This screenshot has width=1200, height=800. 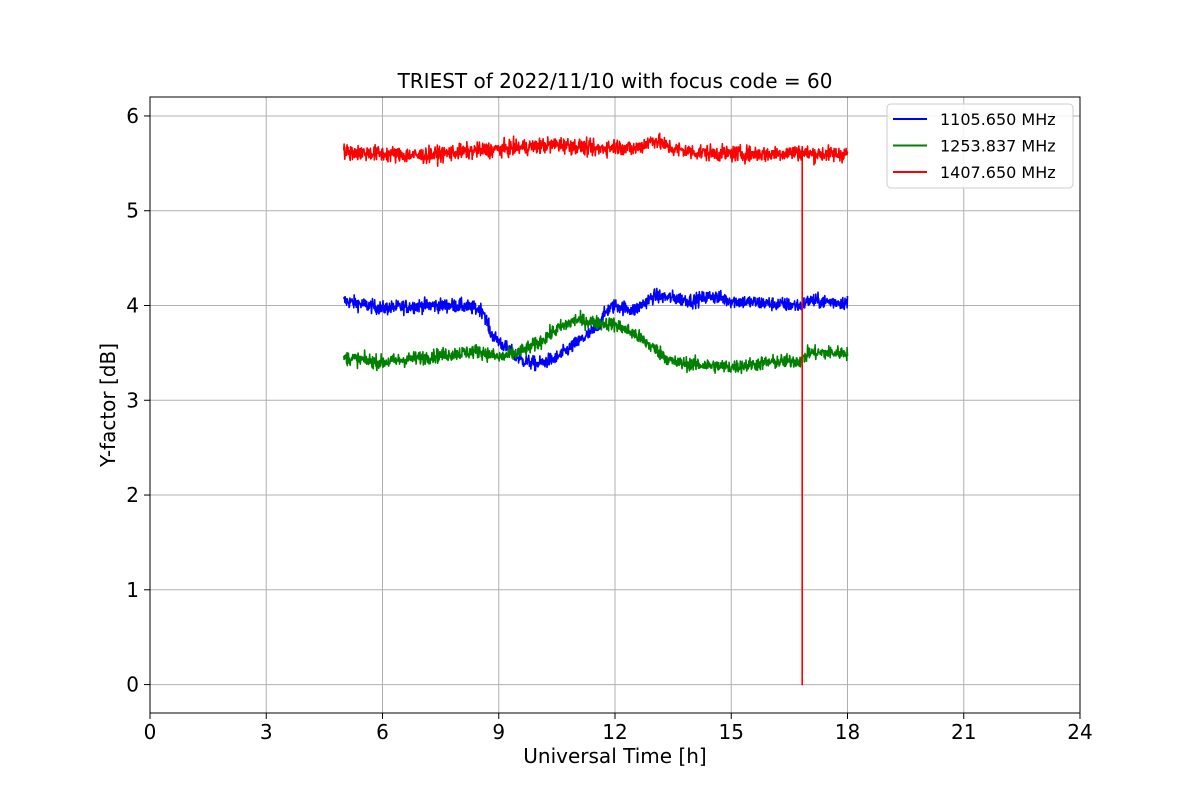 What do you see at coordinates (132, 400) in the screenshot?
I see `y-tick-label: 3` at bounding box center [132, 400].